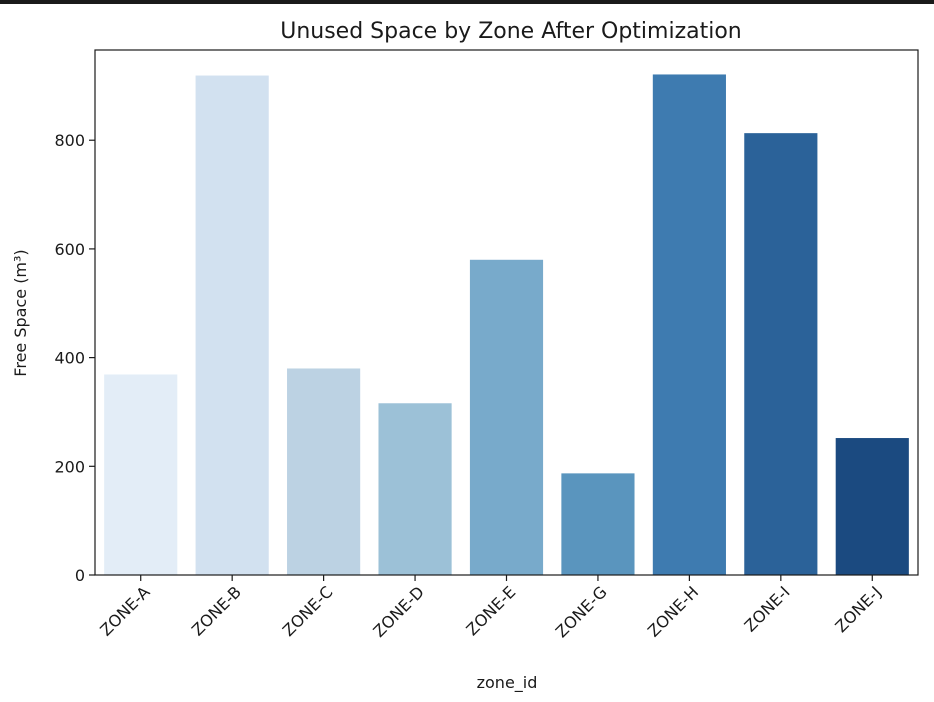 Image resolution: width=934 pixels, height=702 pixels. What do you see at coordinates (511, 31) in the screenshot?
I see `chart-title: Unused Space by Zone After Optimization` at bounding box center [511, 31].